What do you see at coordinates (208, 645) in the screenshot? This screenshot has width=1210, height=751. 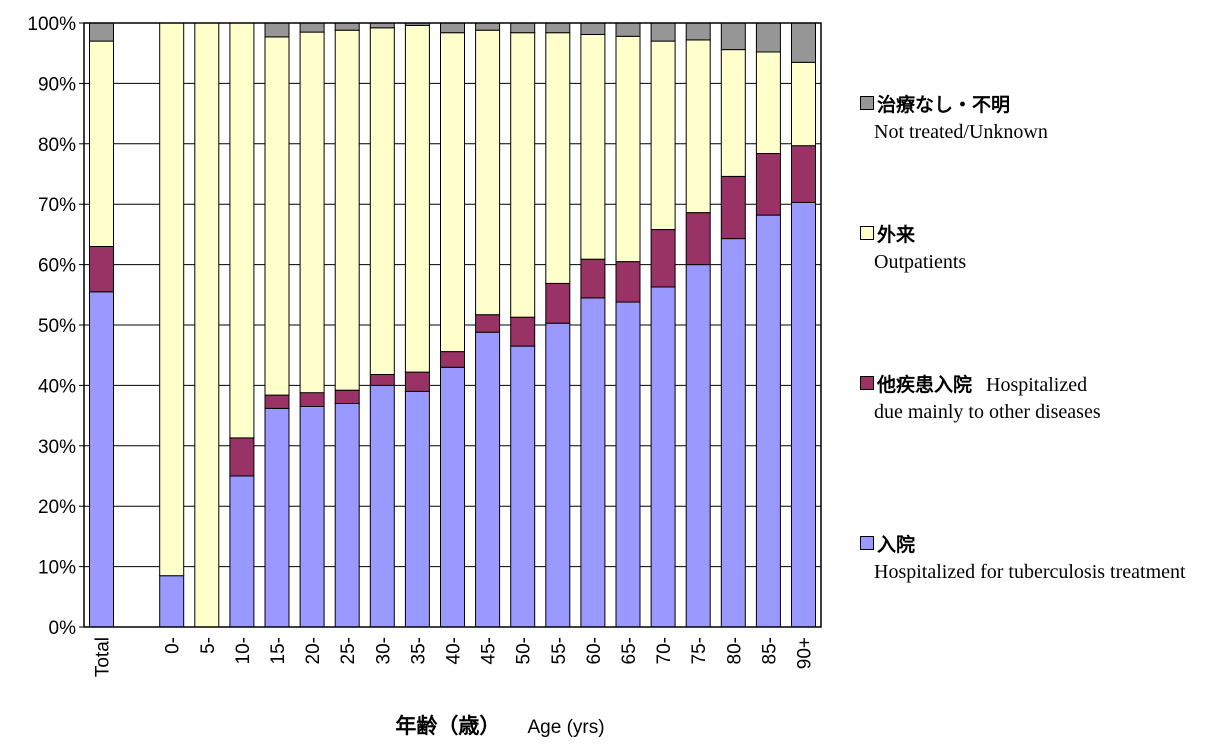 I see `x-tick-label: 5-` at bounding box center [208, 645].